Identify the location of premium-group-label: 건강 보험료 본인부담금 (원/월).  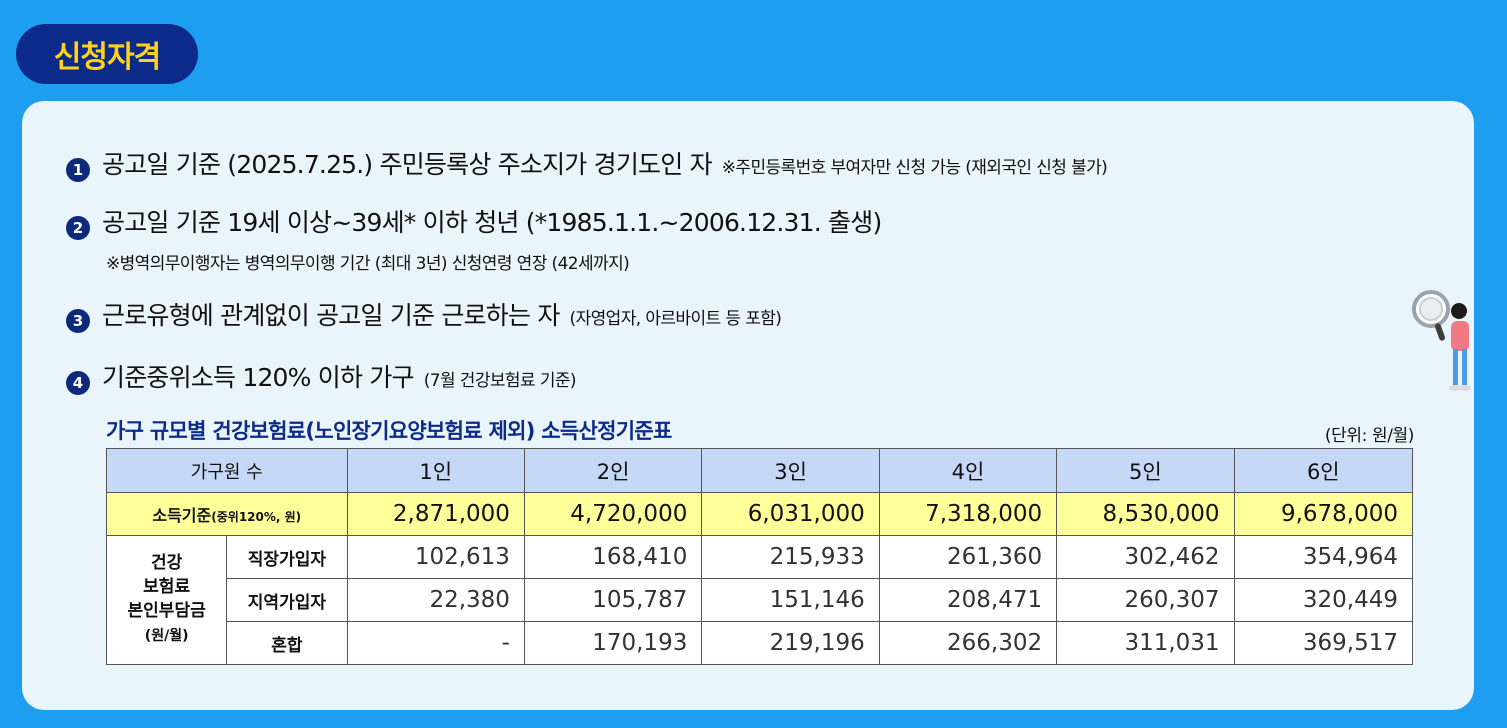
(166, 600).